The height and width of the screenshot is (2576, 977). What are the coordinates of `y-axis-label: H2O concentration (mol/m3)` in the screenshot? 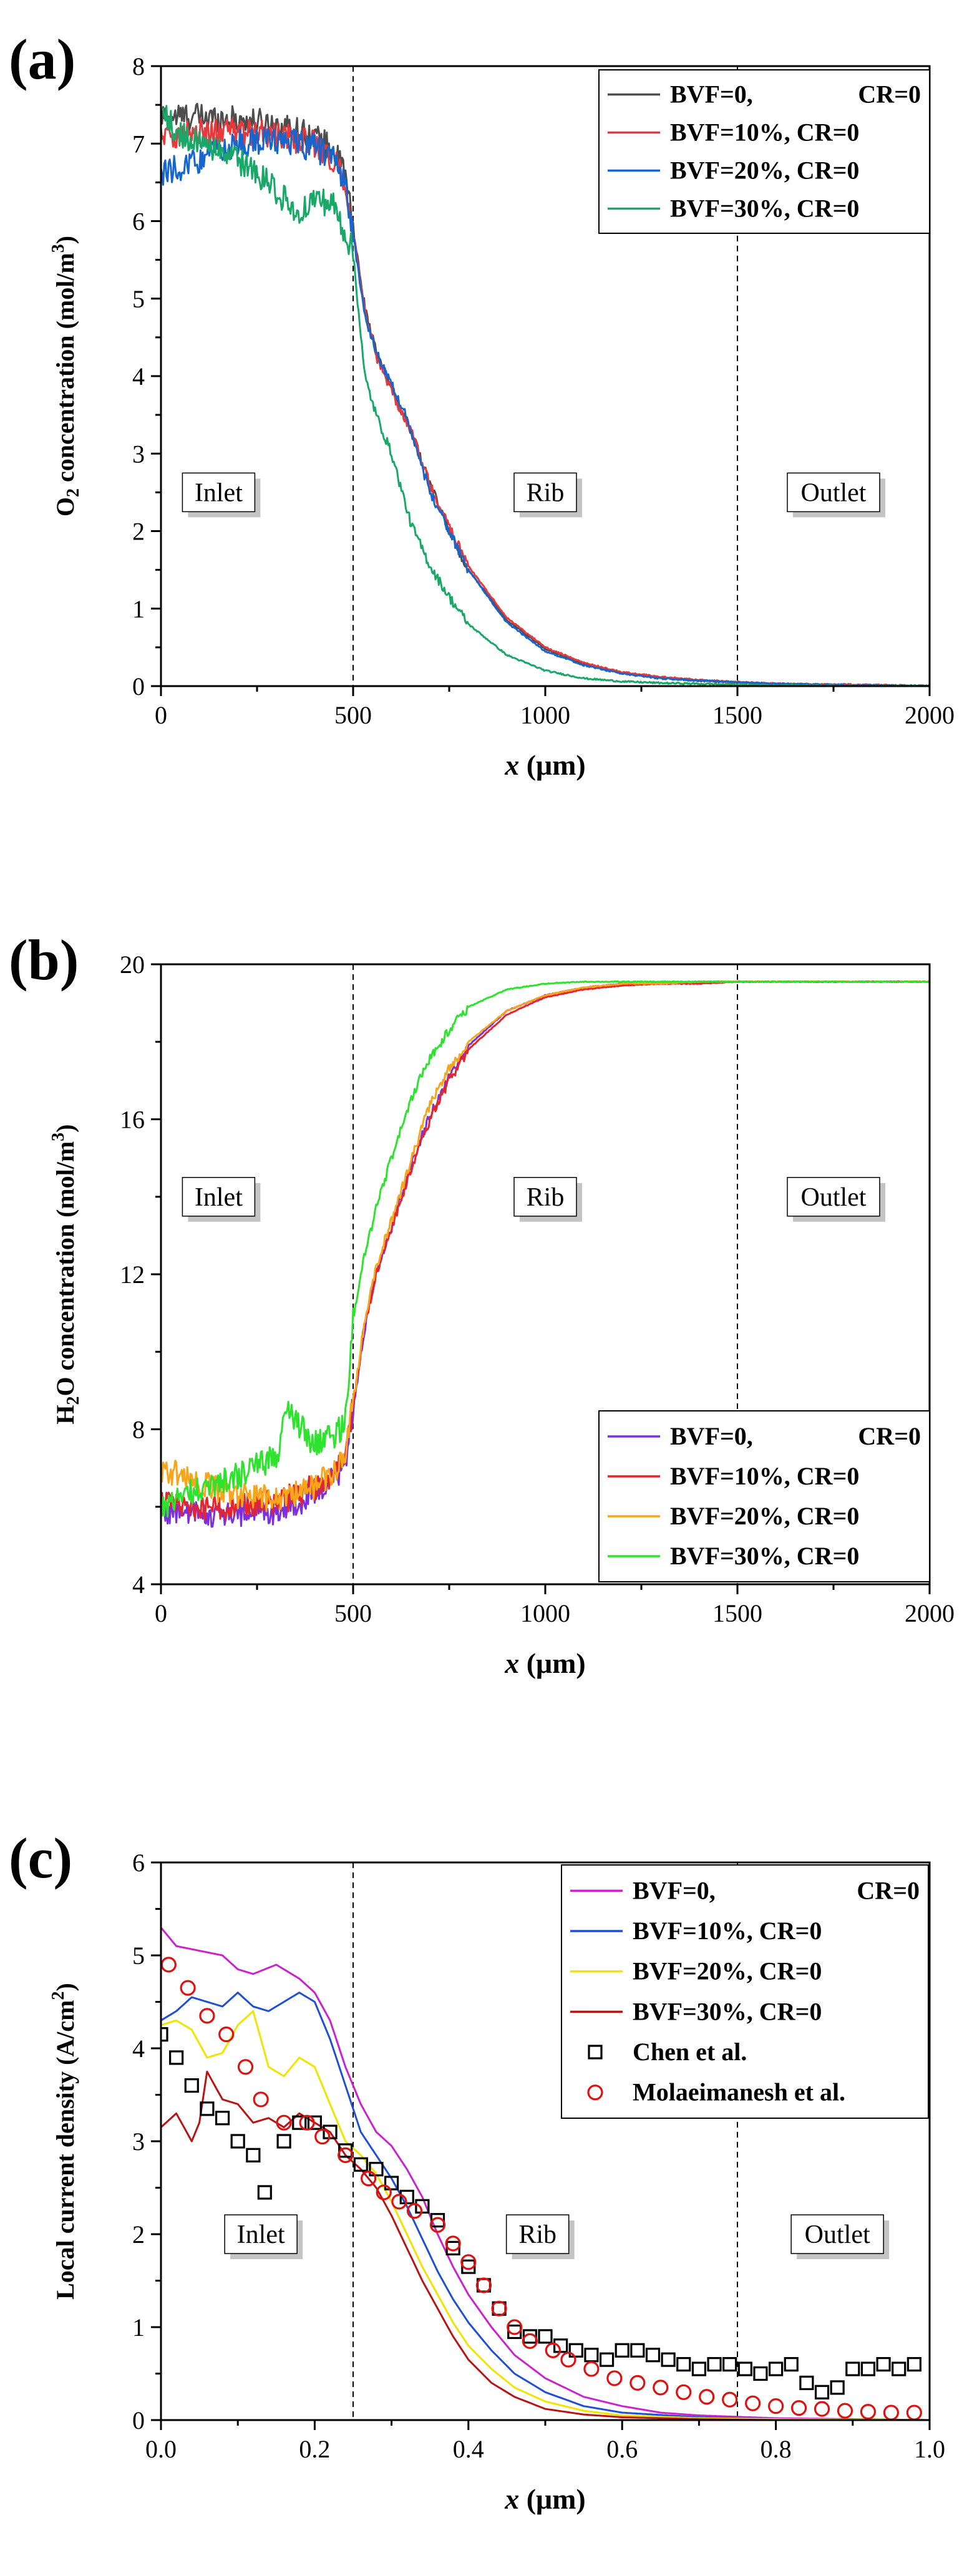 It's located at (66, 1274).